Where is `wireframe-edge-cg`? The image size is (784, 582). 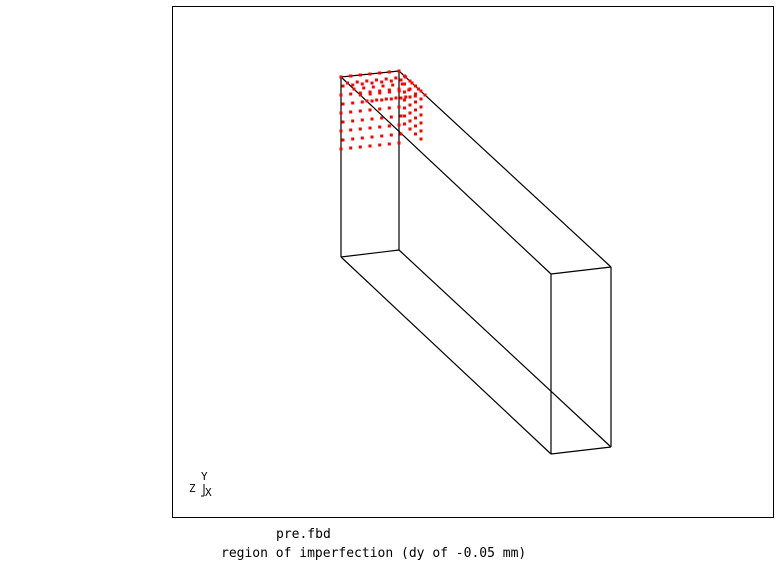 wireframe-edge-cg is located at coordinates (446, 355).